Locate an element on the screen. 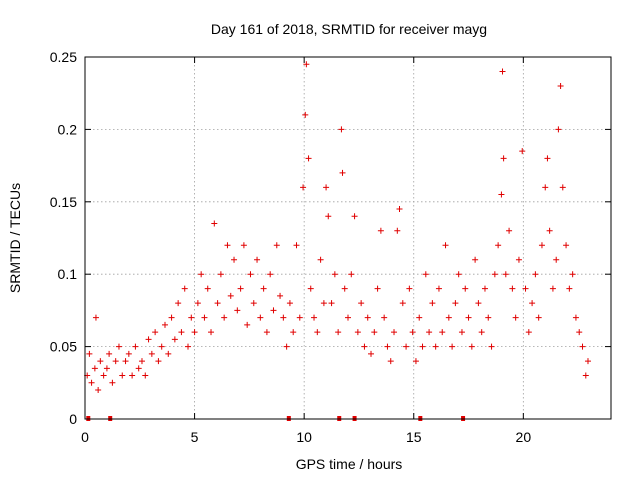 The image size is (640, 480). y-tick-label: 0 is located at coordinates (73, 419).